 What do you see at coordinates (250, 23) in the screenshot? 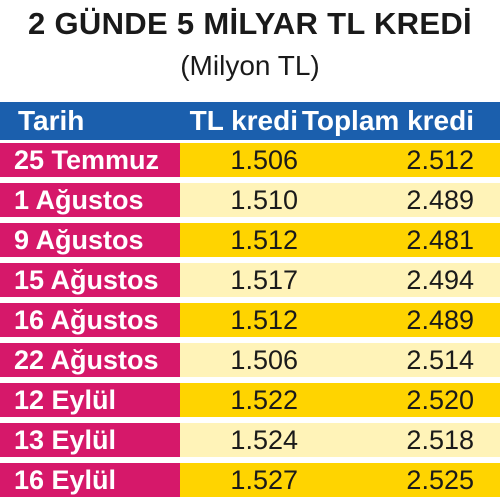
I see `chart-title: 2 GÜNDE 5 MİLYAR TL KREDİ` at bounding box center [250, 23].